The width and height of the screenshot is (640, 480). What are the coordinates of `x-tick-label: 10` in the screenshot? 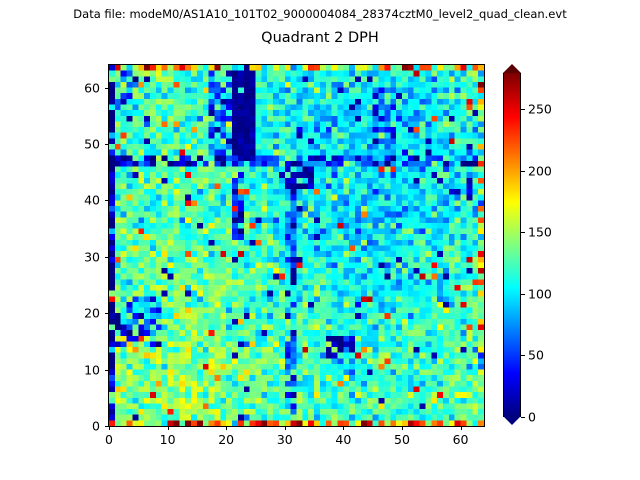 It's located at (167, 439).